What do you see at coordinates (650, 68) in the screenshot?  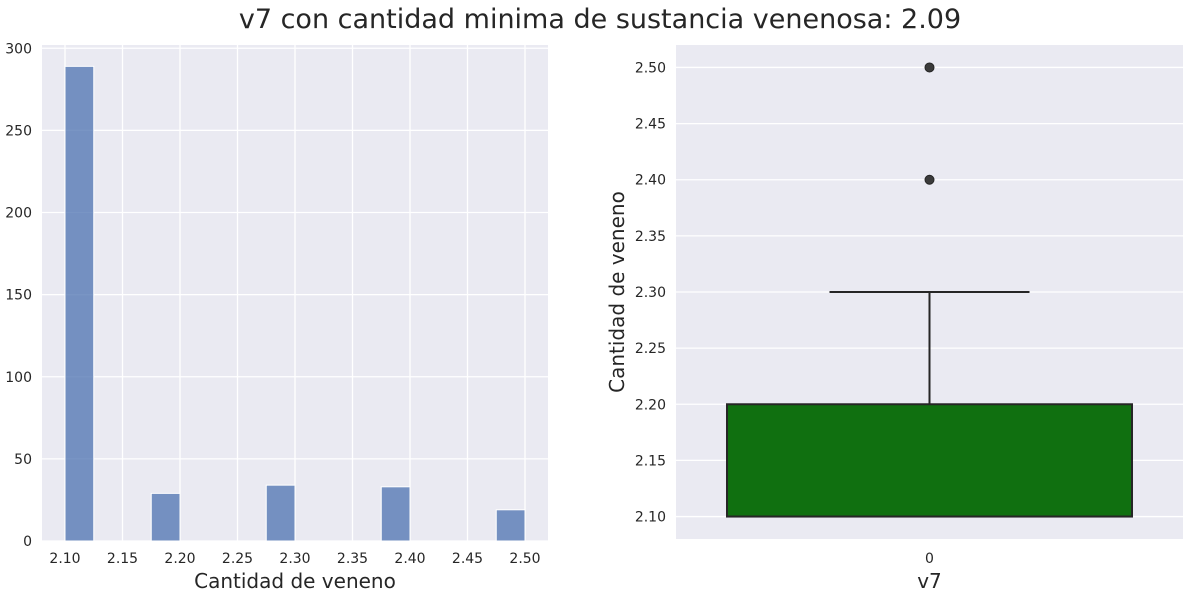 I see `boxplot-y-tick-label: 2.50` at bounding box center [650, 68].